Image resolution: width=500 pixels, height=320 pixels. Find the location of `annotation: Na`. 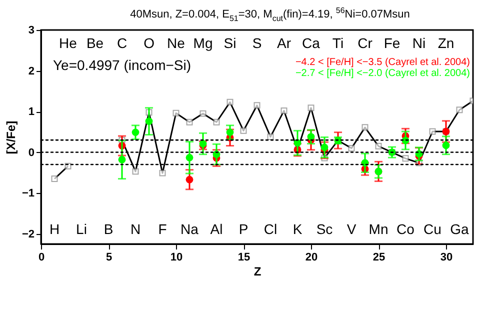

annotation: Na is located at coordinates (189, 229).